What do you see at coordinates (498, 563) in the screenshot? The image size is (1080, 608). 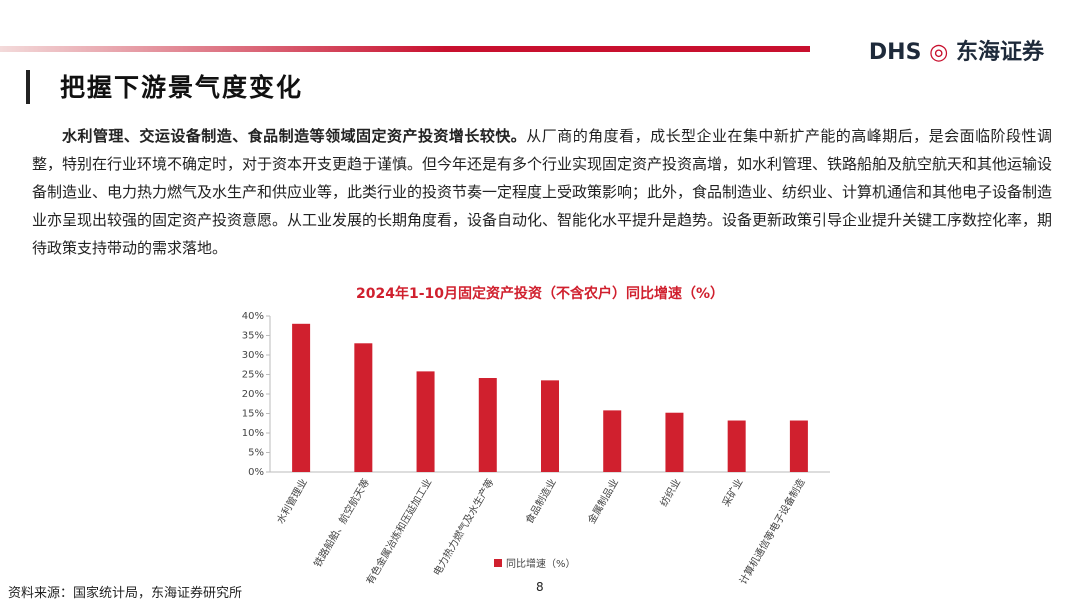 I see `legend-swatch` at bounding box center [498, 563].